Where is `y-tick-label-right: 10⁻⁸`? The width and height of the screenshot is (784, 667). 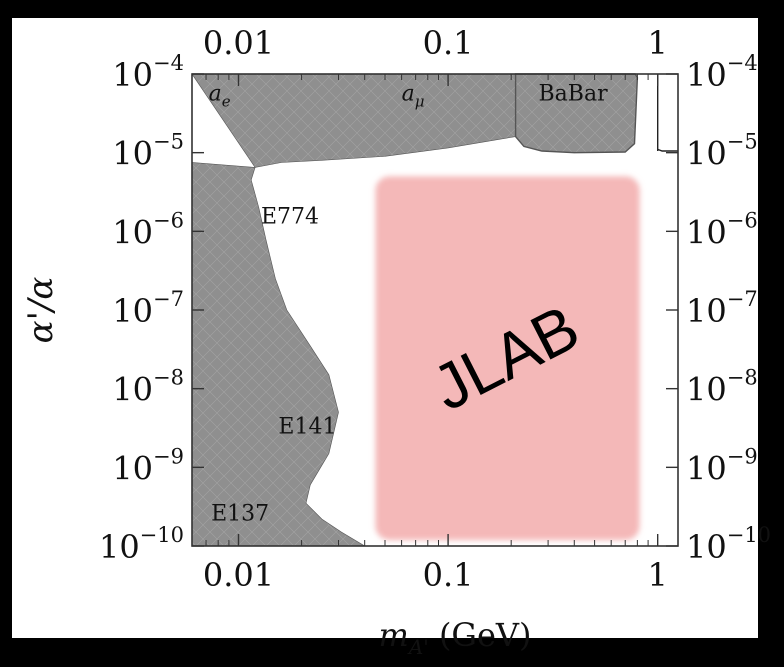 y-tick-label-right: 10⁻⁸ is located at coordinates (722, 387).